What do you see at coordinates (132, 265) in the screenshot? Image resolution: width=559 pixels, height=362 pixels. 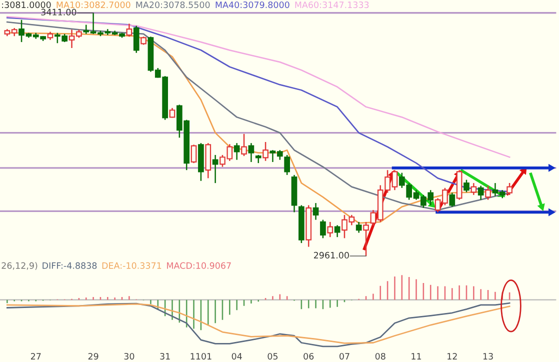 I see `text: DEA:-10.3371` at bounding box center [132, 265].